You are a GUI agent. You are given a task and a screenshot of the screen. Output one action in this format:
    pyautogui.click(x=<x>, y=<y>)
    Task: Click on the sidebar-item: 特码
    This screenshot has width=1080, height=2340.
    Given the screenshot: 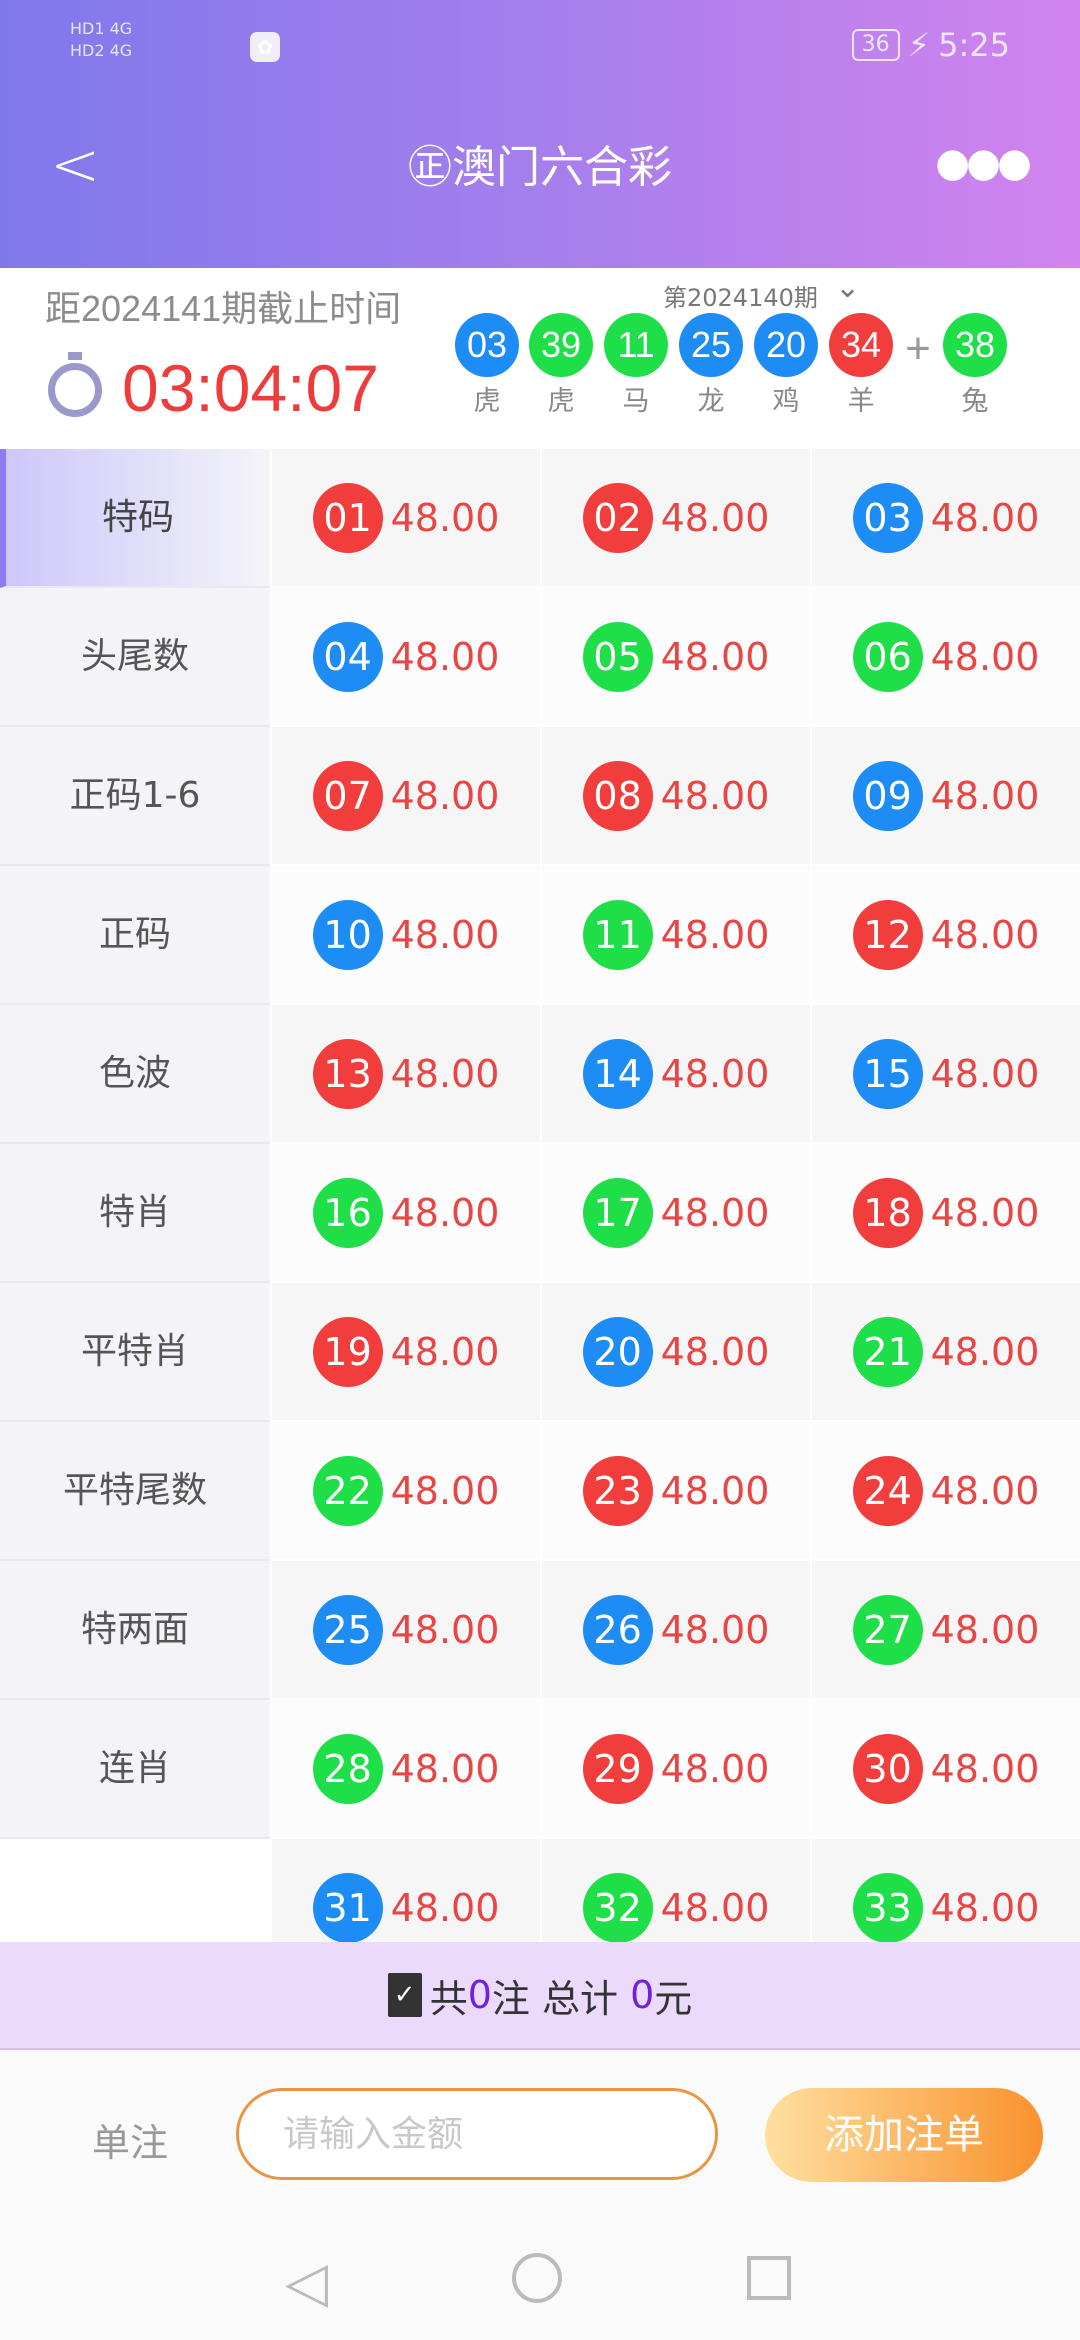 What is the action you would take?
    pyautogui.click(x=135, y=518)
    